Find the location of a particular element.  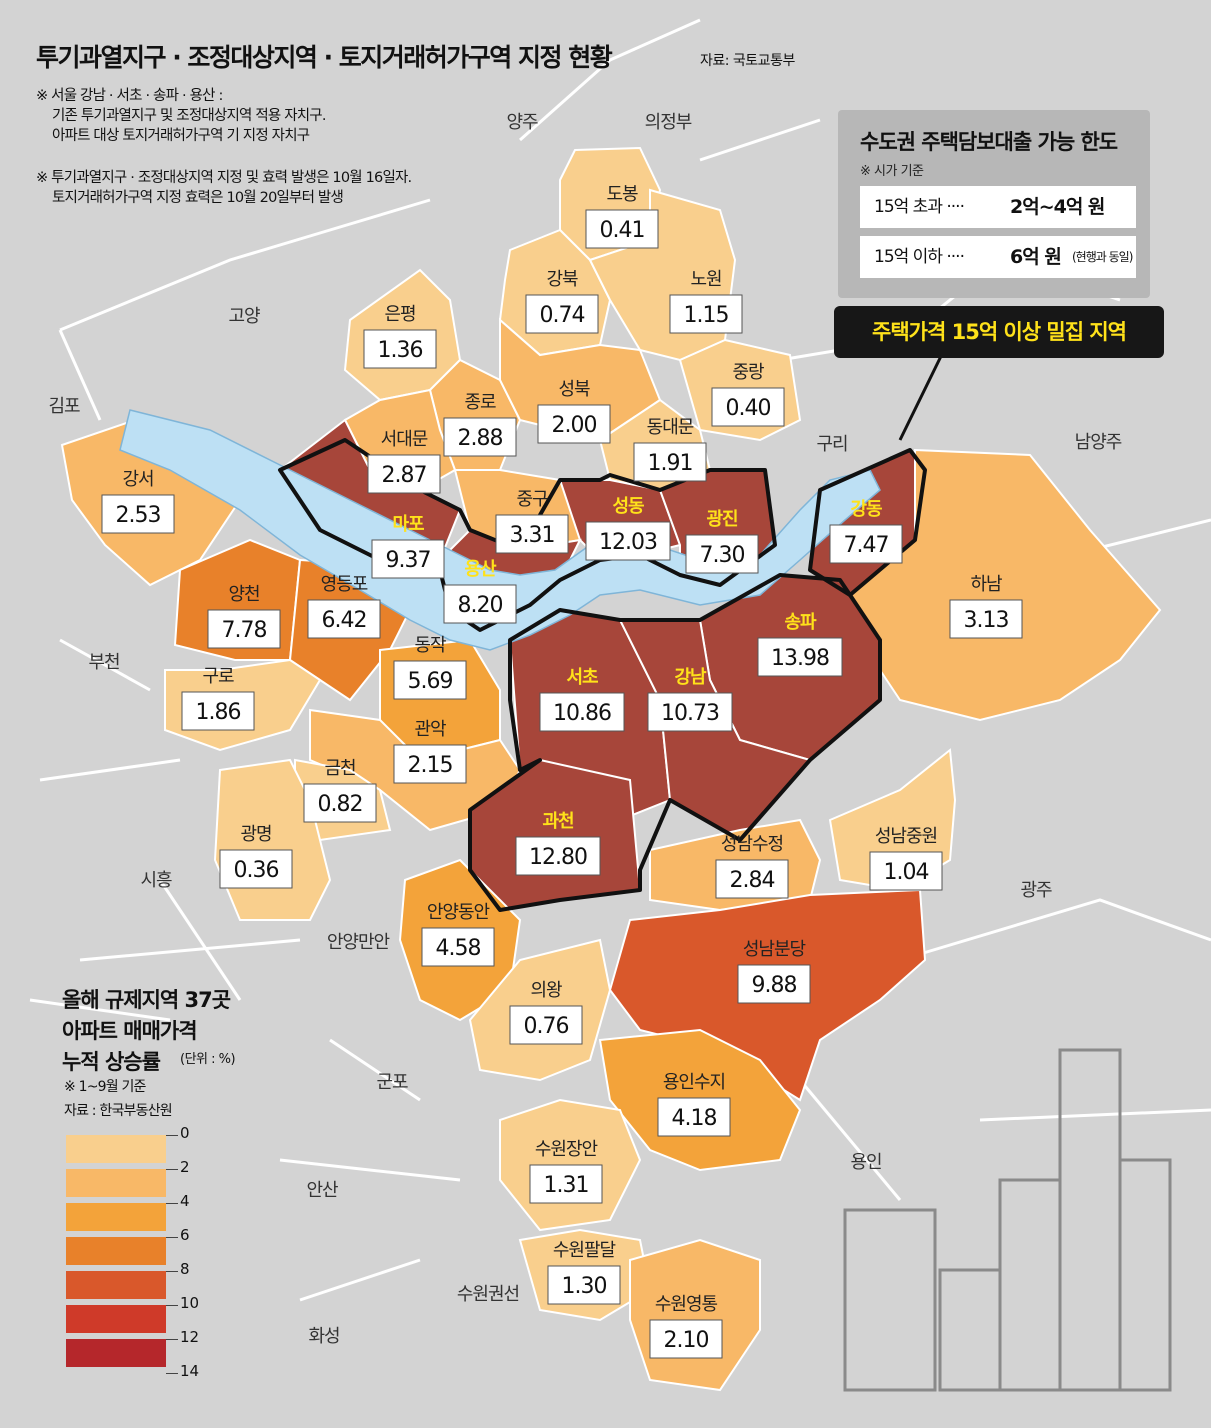

note-line-2: 기존 투기과열지구 및 조정대상지역 적용 자치구. is located at coordinates (189, 116).